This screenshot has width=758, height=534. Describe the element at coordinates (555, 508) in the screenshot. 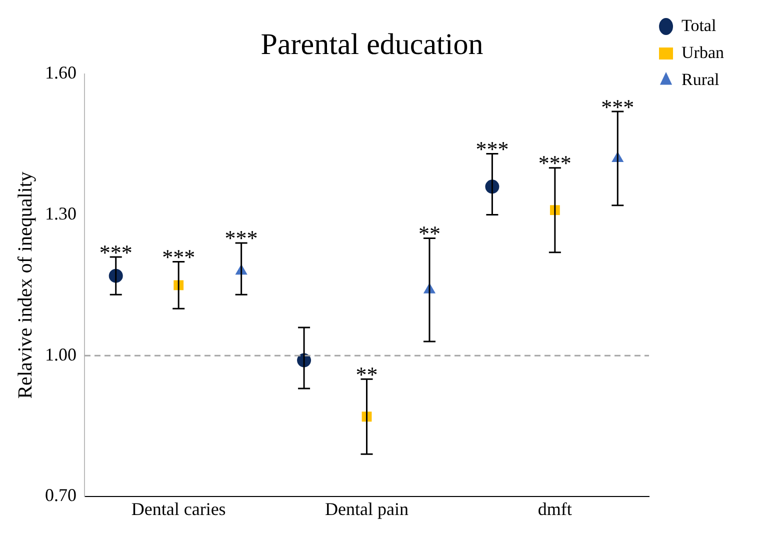

I see `x-tick-label: dmft` at that location.